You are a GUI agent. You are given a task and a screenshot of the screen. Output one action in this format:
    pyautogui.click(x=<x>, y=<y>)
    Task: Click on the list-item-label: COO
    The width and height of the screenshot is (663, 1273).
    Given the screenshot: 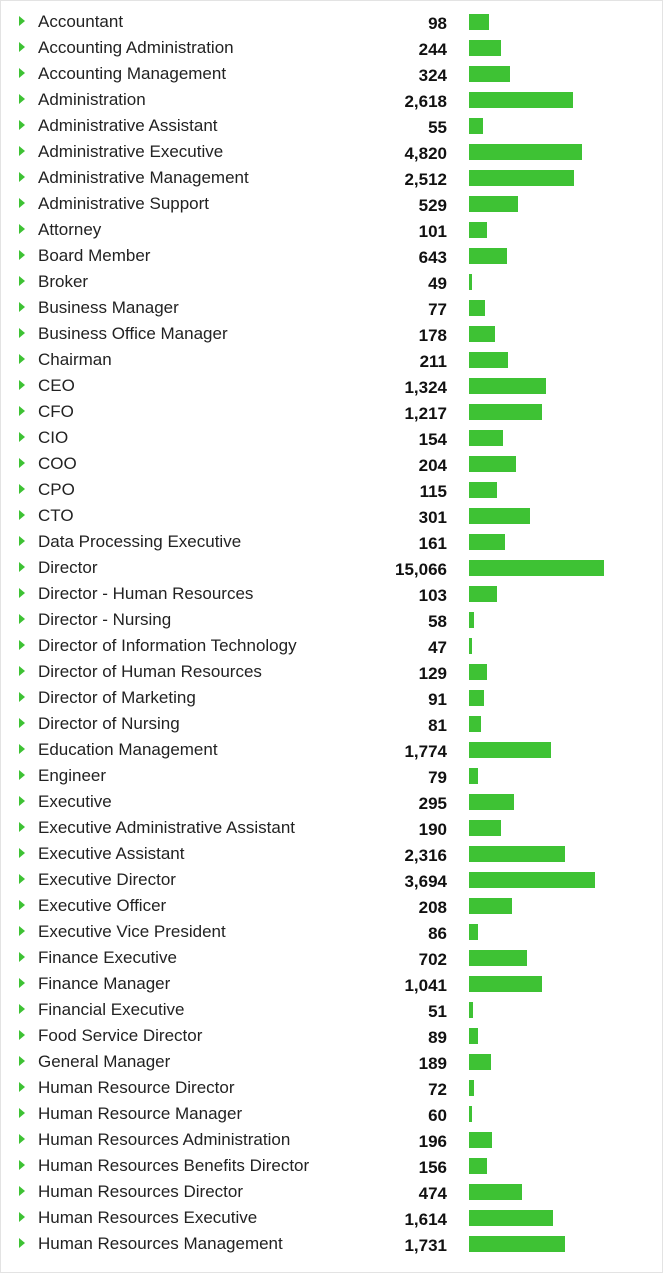 What is the action you would take?
    pyautogui.click(x=57, y=463)
    